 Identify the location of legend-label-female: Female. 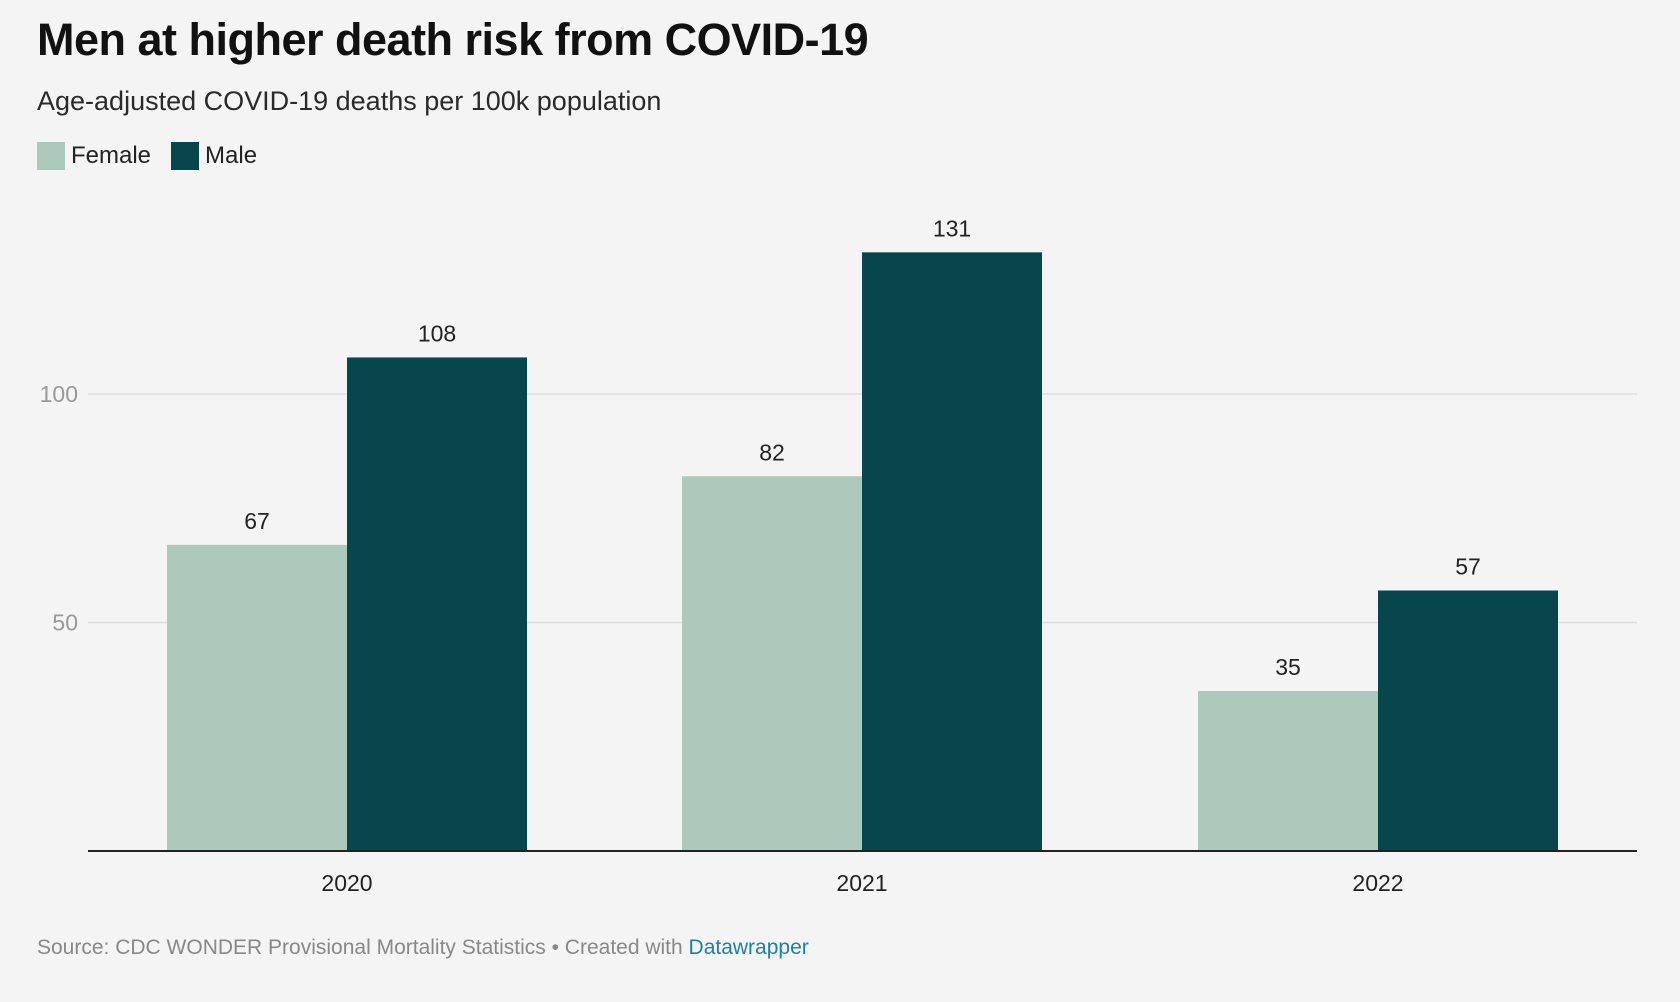
(111, 155).